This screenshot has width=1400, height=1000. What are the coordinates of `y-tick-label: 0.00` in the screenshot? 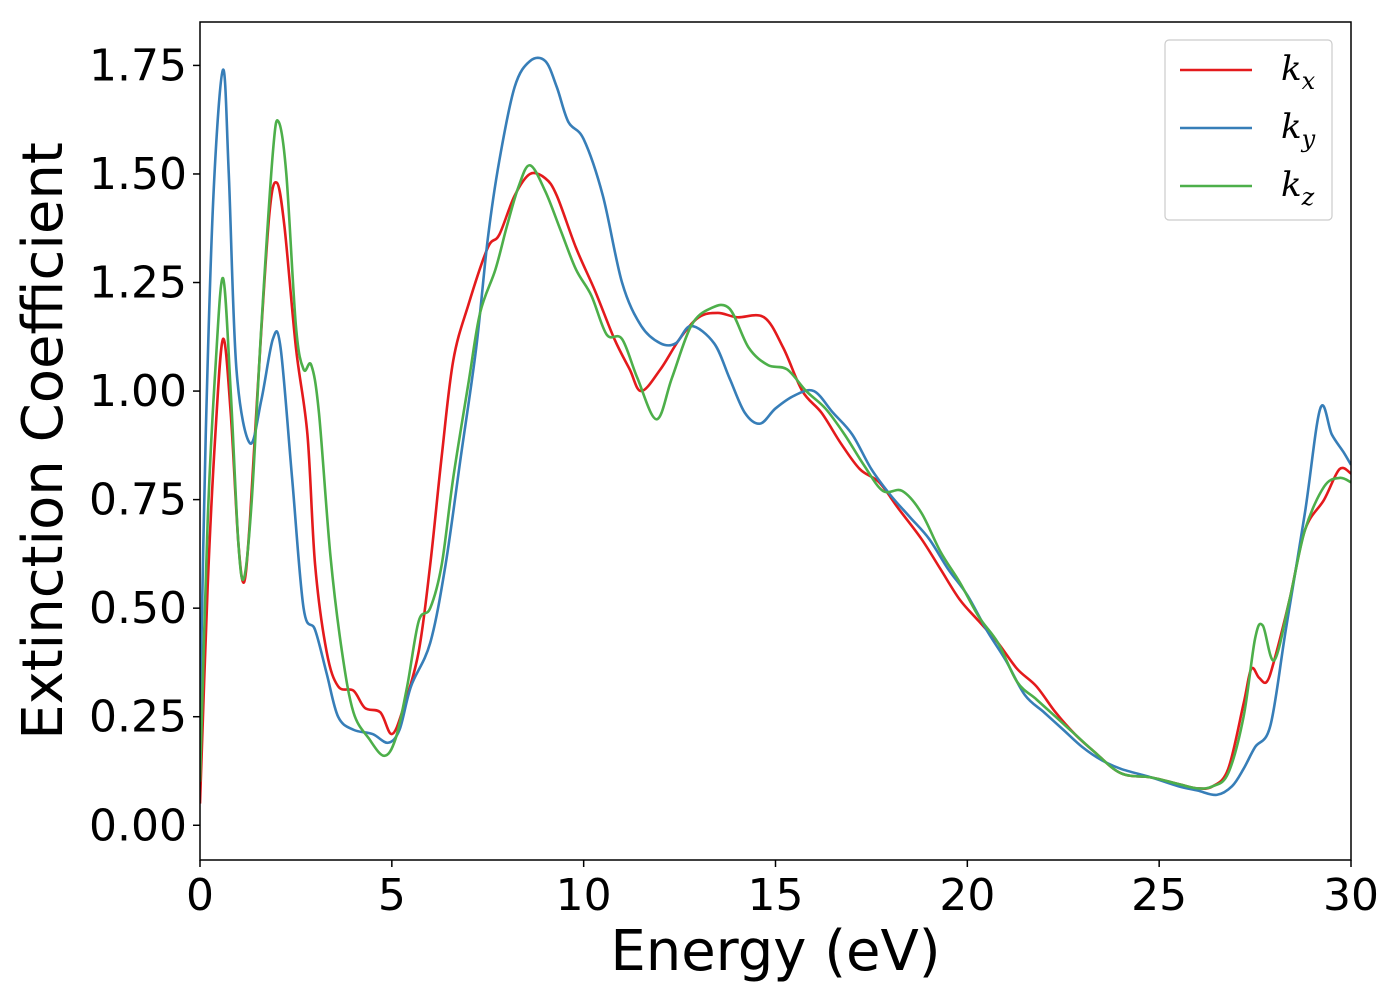 It's located at (138, 825).